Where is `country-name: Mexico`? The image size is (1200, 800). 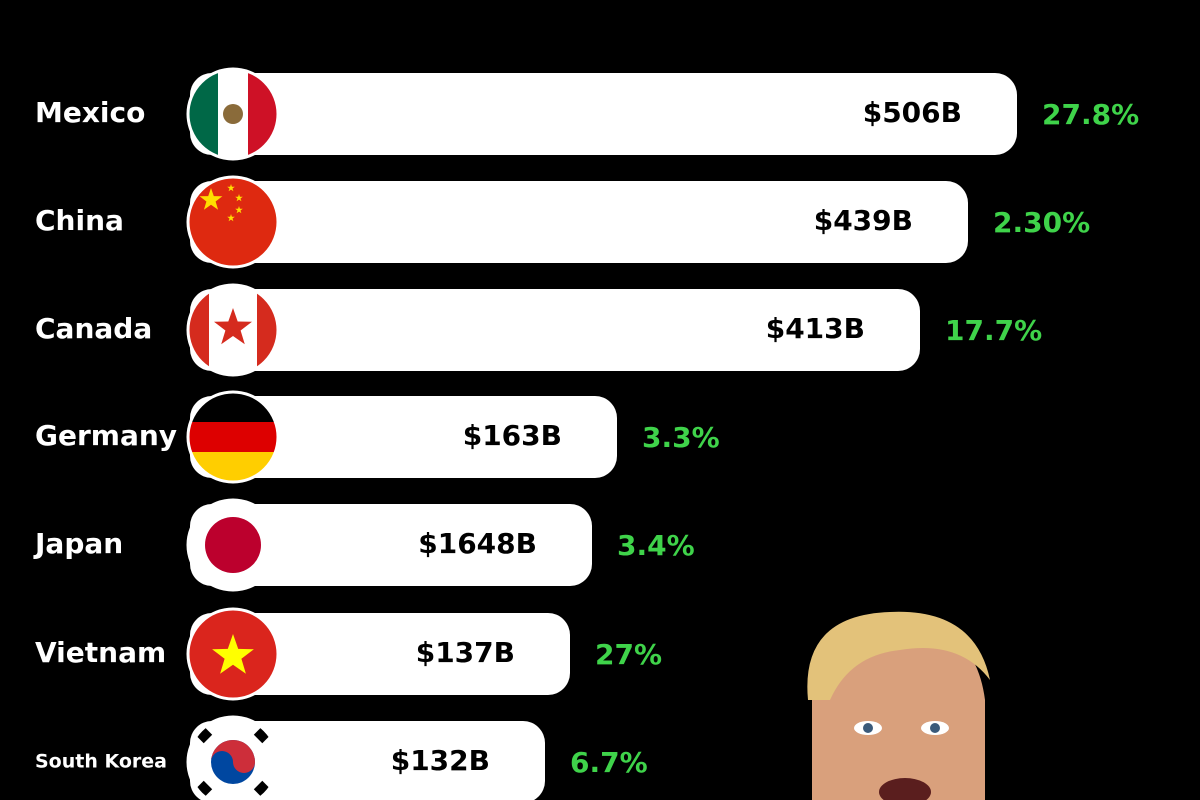
country-name: Mexico is located at coordinates (90, 112).